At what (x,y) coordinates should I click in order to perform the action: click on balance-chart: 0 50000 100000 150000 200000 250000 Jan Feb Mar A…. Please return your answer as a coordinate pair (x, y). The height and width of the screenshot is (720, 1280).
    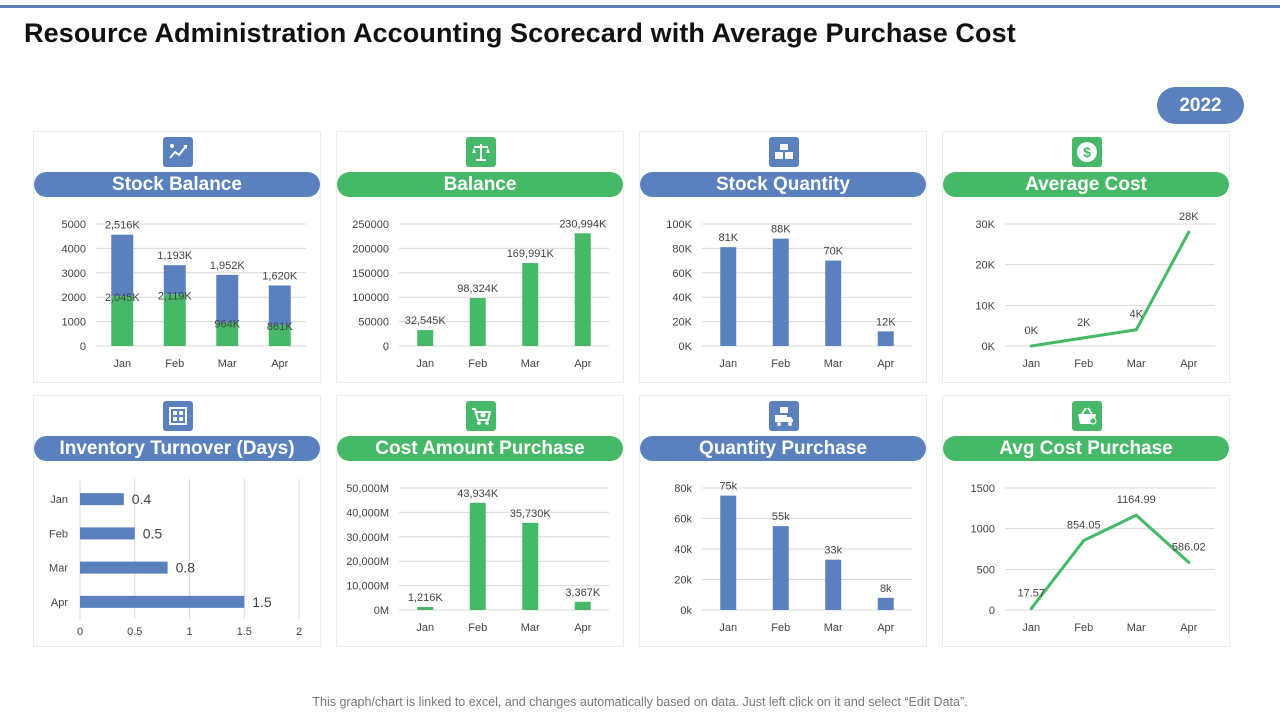
    Looking at the image, I should click on (480, 290).